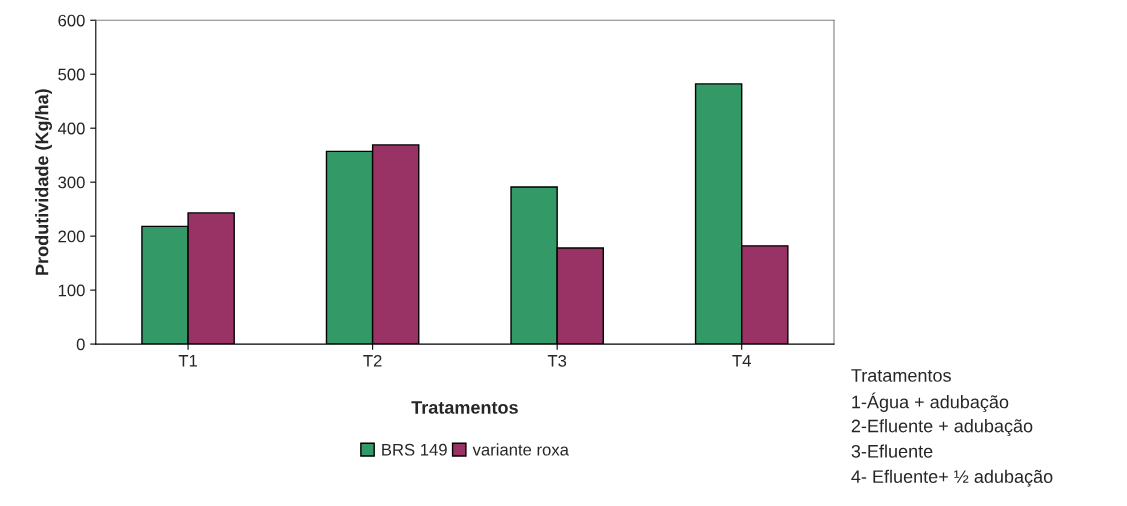  I want to click on text: 2-Efluente + adubação, so click(942, 428).